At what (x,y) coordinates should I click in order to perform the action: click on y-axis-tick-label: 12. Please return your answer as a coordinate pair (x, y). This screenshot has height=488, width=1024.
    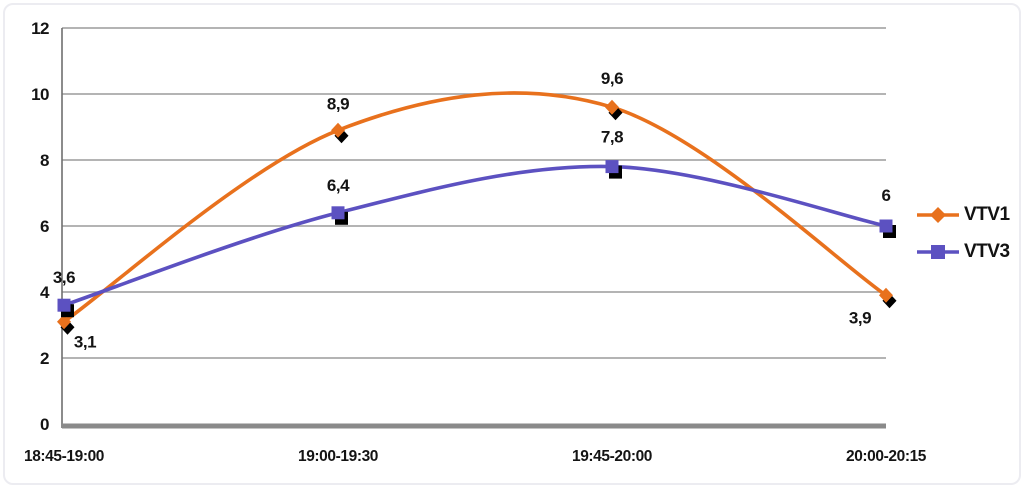
    Looking at the image, I should click on (40, 28).